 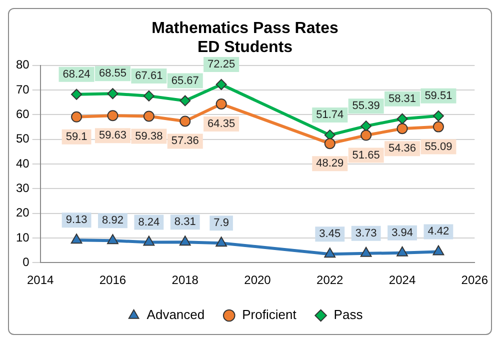 I want to click on y-tick-label: 30, so click(x=23, y=187).